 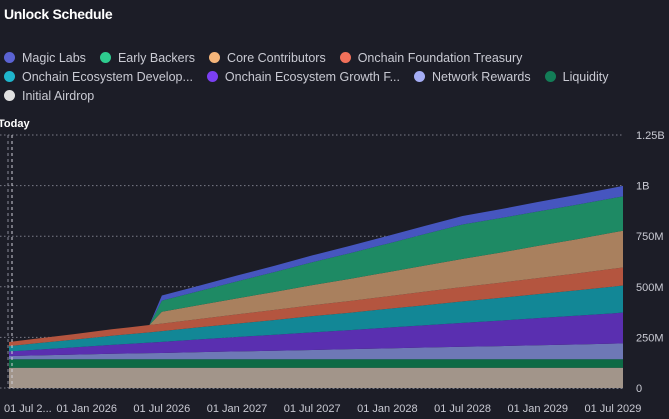 I want to click on area-network-rewards, so click(x=316, y=351).